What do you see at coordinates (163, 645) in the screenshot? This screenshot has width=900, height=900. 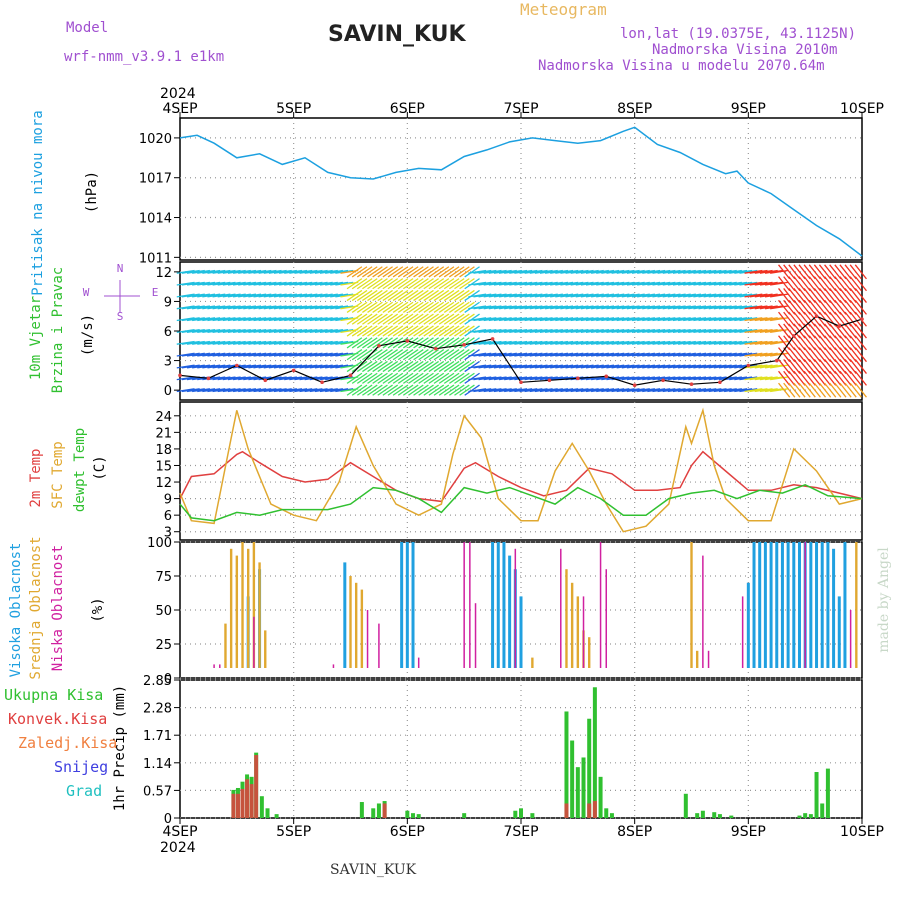 I see `cloud-ytick-label: 25` at bounding box center [163, 645].